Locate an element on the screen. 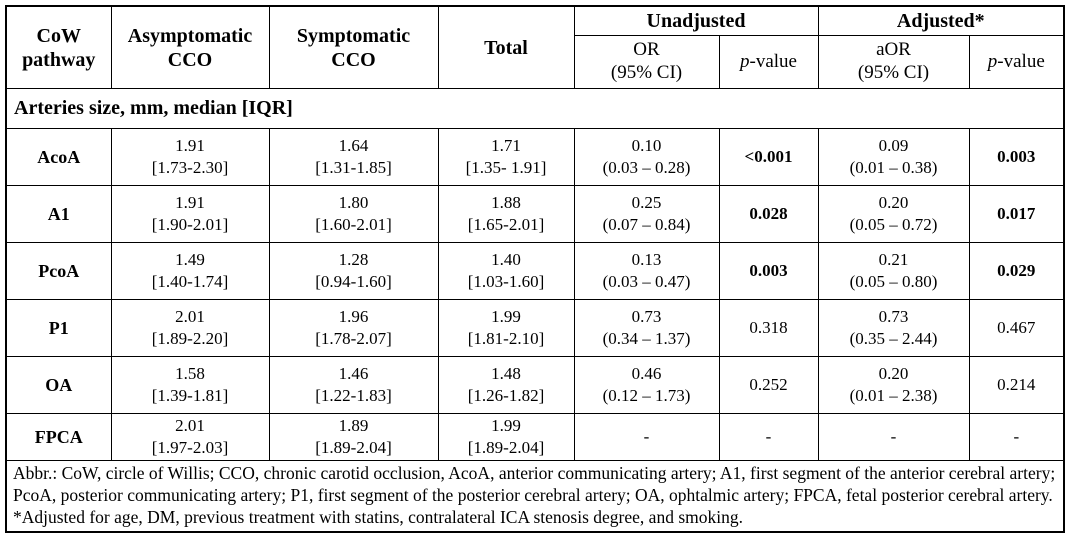 The image size is (1068, 541). pathway-cell: OA is located at coordinates (58, 385).